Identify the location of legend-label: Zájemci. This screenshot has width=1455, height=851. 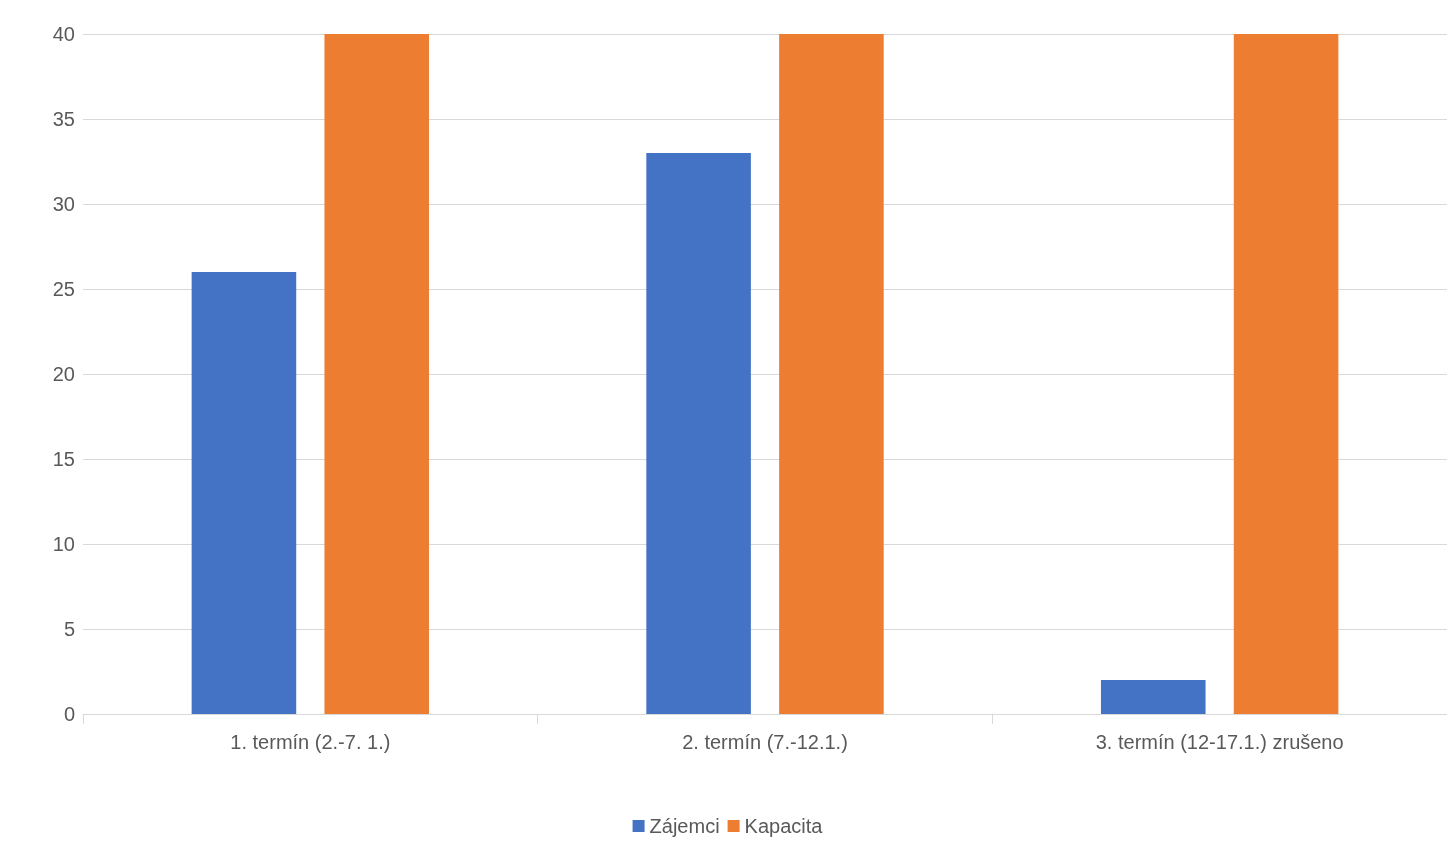
(684, 826).